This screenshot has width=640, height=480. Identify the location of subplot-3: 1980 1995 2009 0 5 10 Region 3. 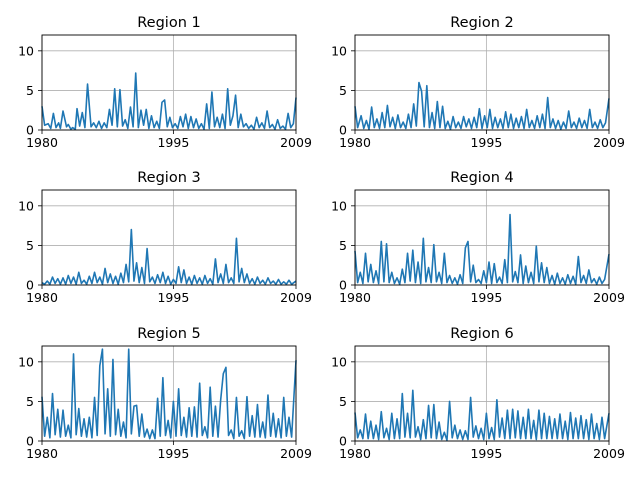
(165, 237).